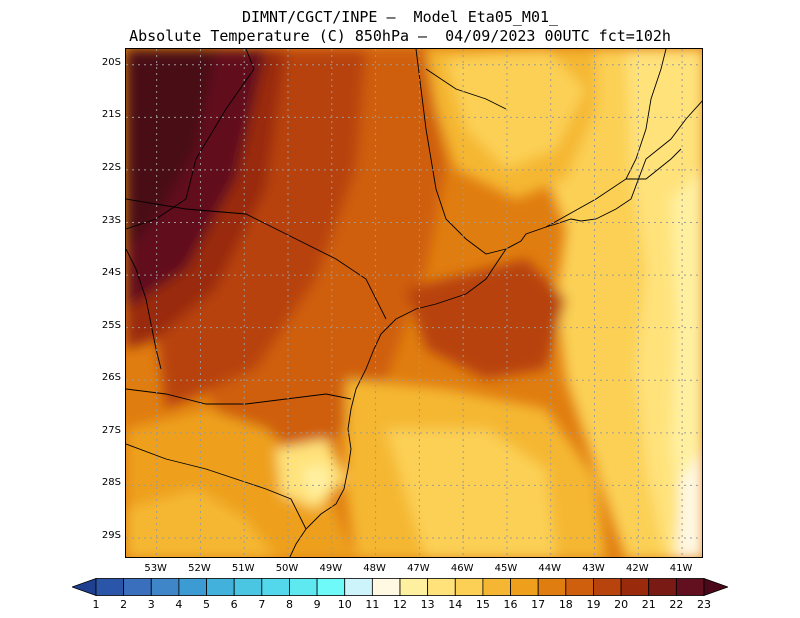  Describe the element at coordinates (262, 604) in the screenshot. I see `colorbar-label: 7` at that location.